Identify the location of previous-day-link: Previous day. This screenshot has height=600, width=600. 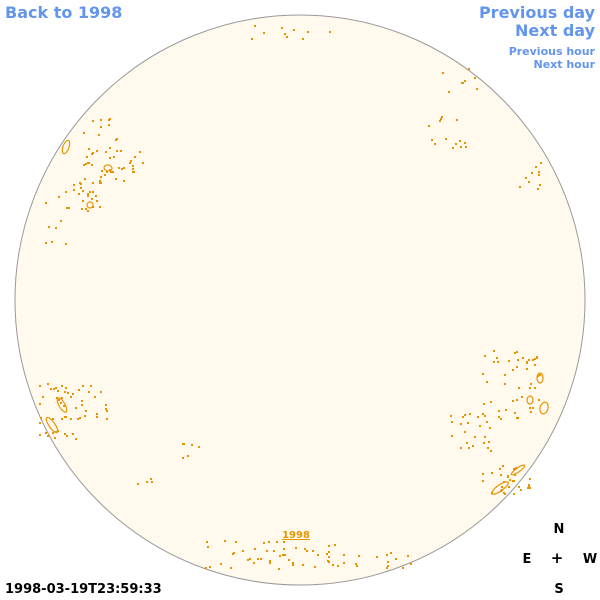
(536, 12).